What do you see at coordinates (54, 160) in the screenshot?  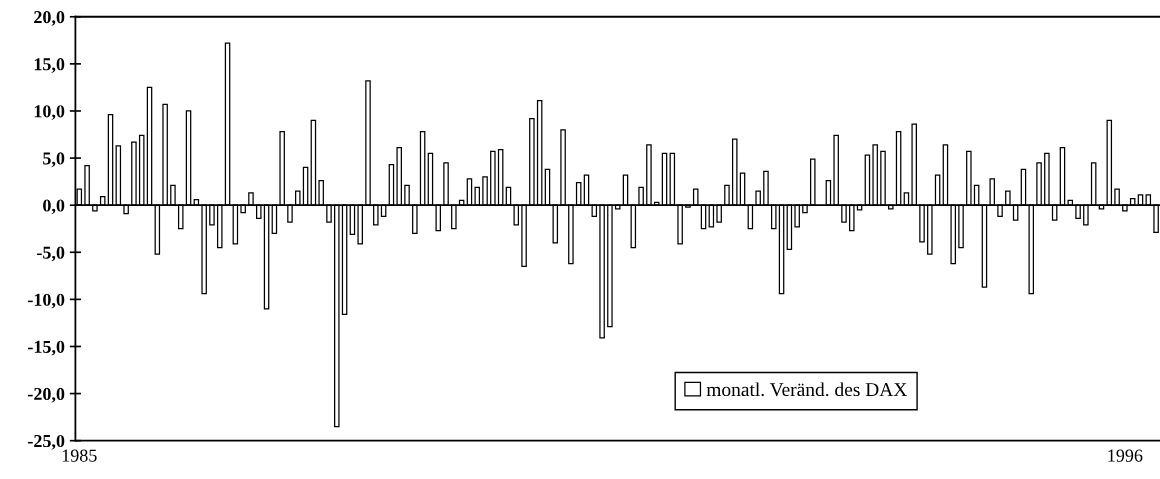 I see `y-tick-label: 5,0` at bounding box center [54, 160].